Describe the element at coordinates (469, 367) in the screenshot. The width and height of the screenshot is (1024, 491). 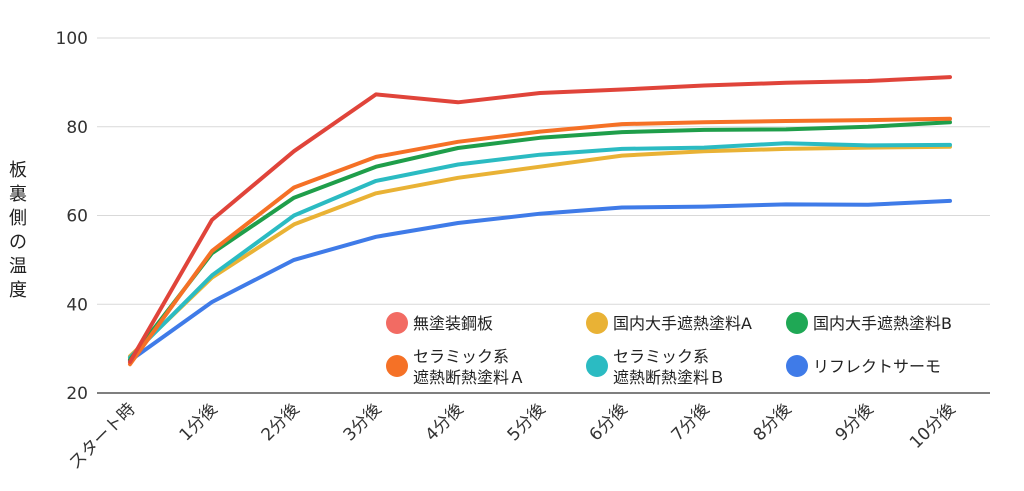
I see `legend-label: セラミック系遮熱断熱塗料Ａ` at that location.